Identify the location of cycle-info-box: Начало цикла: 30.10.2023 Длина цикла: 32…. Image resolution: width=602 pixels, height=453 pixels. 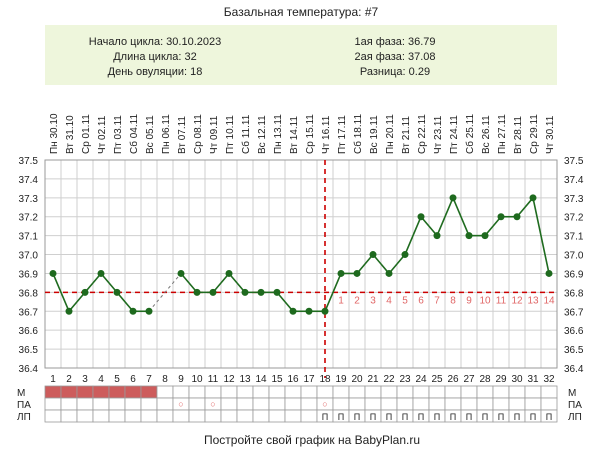
(301, 55).